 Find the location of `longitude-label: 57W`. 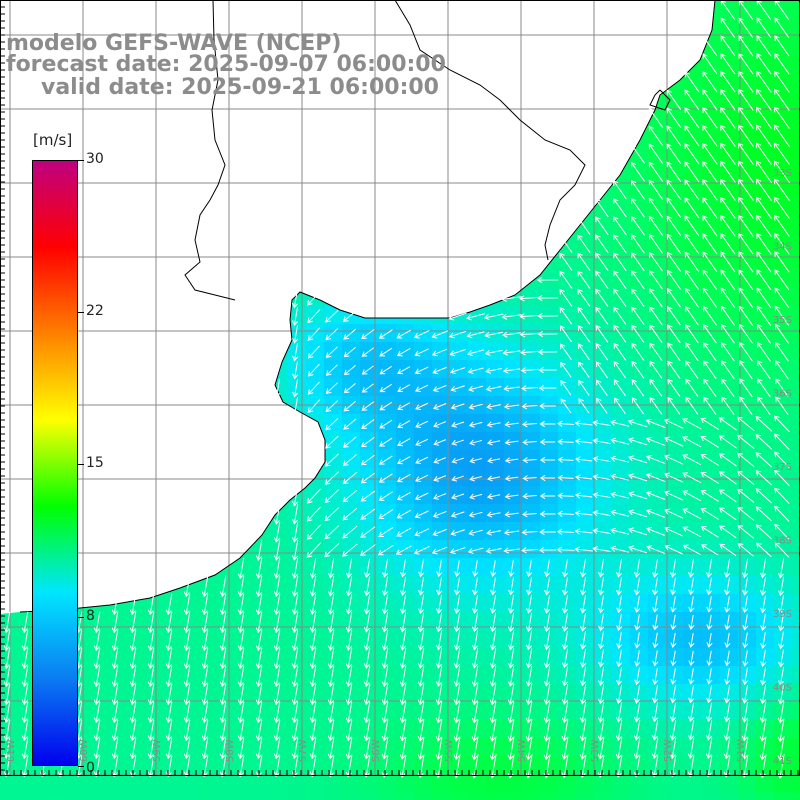

longitude-label: 57W is located at coordinates (303, 750).